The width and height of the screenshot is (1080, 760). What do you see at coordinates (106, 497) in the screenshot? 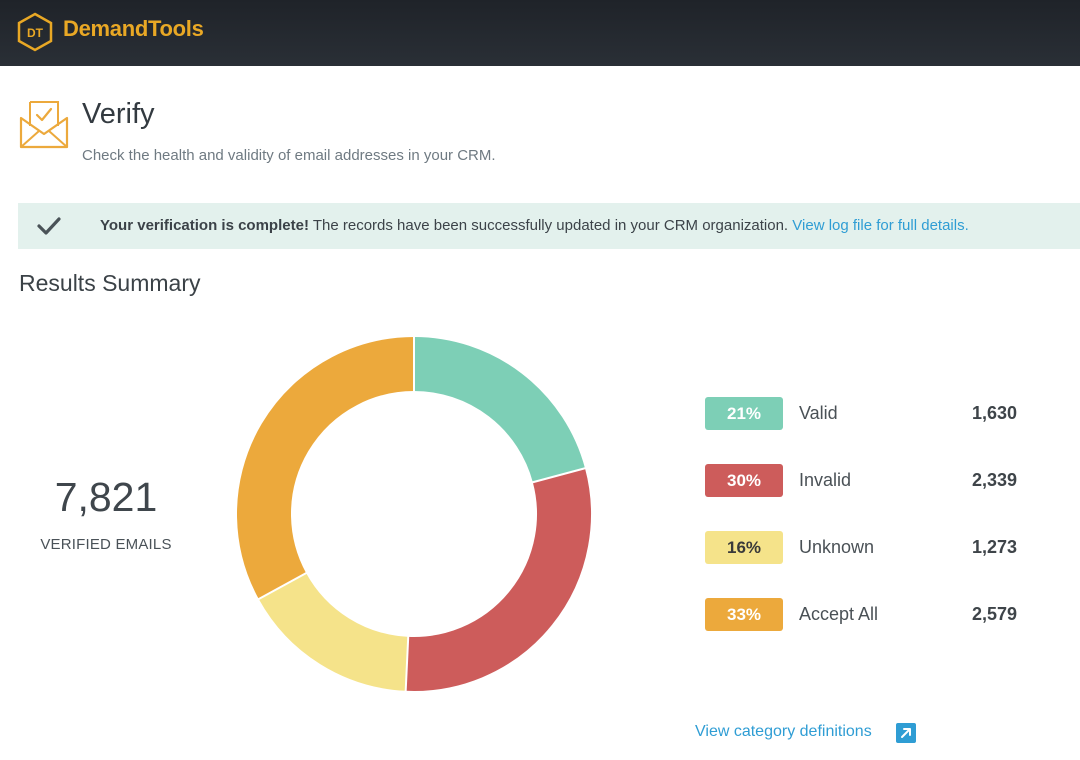
I see `verified-email-count: 7,821` at bounding box center [106, 497].